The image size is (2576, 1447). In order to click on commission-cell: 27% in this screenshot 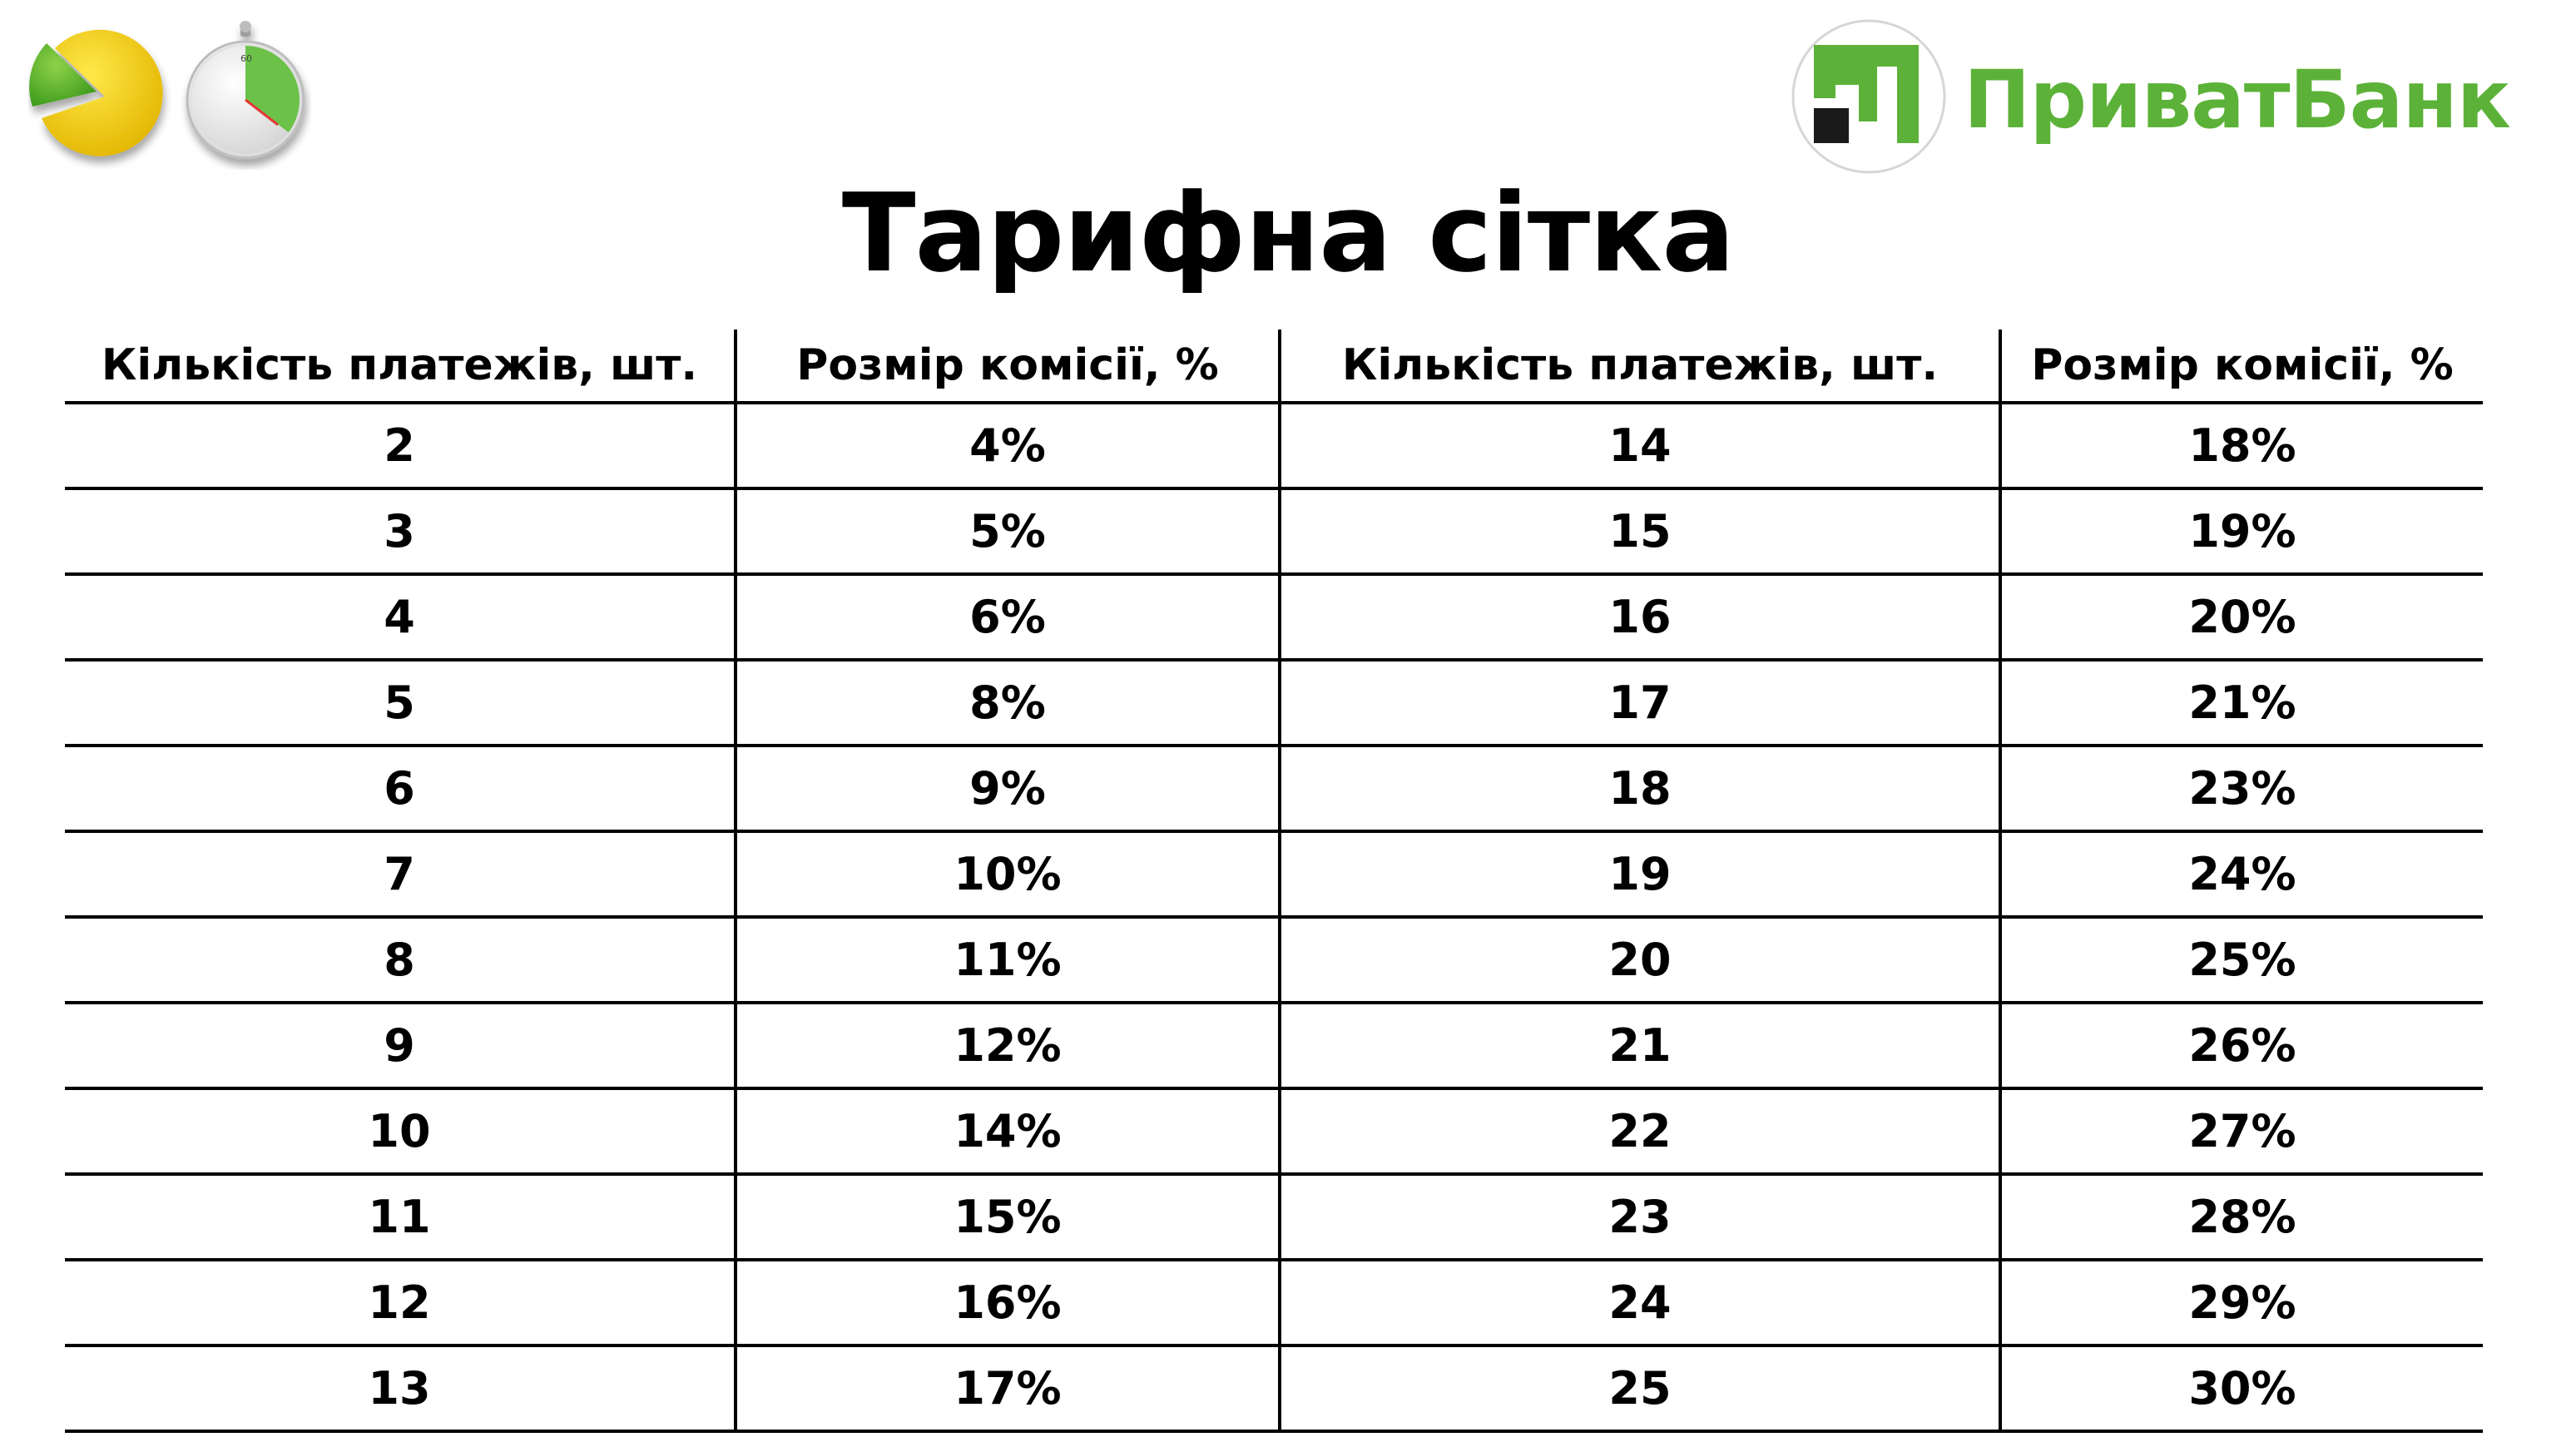, I will do `click(2241, 1132)`.